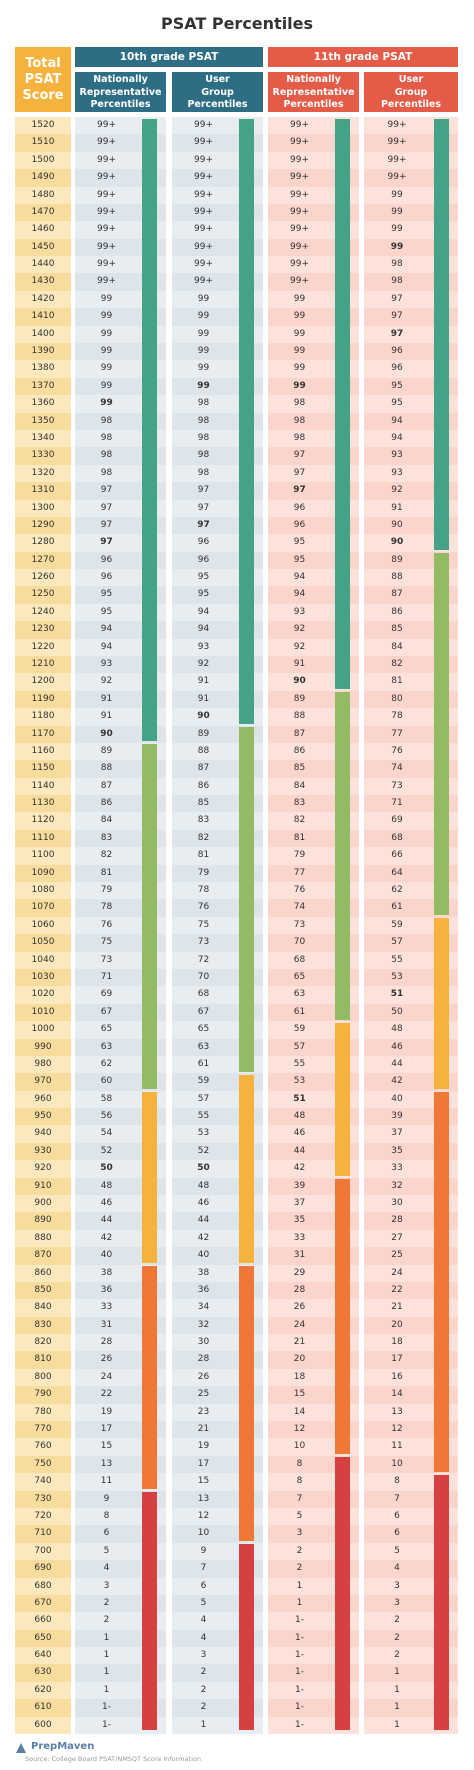 The width and height of the screenshot is (474, 1770). I want to click on score-cell: 930, so click(43, 1150).